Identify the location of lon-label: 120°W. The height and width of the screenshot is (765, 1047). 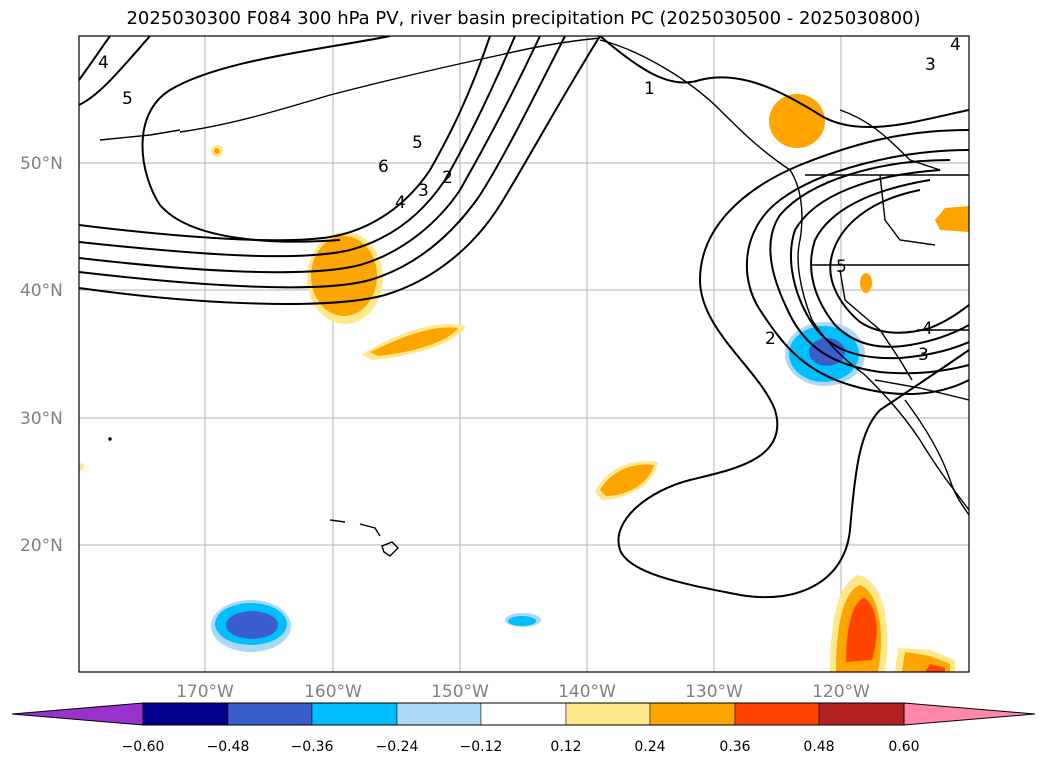
(841, 692).